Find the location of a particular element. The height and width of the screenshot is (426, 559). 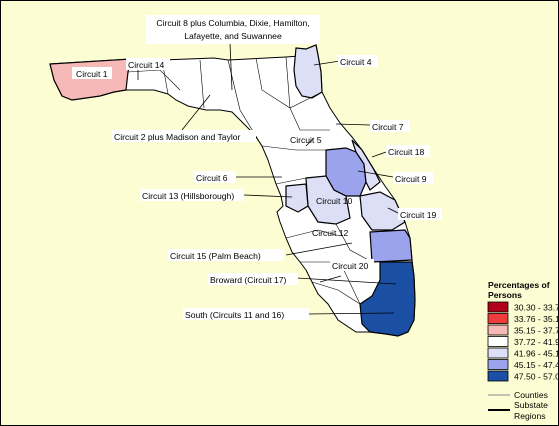

legend-range-1: 33.76 - 35.14 is located at coordinates (536, 319).